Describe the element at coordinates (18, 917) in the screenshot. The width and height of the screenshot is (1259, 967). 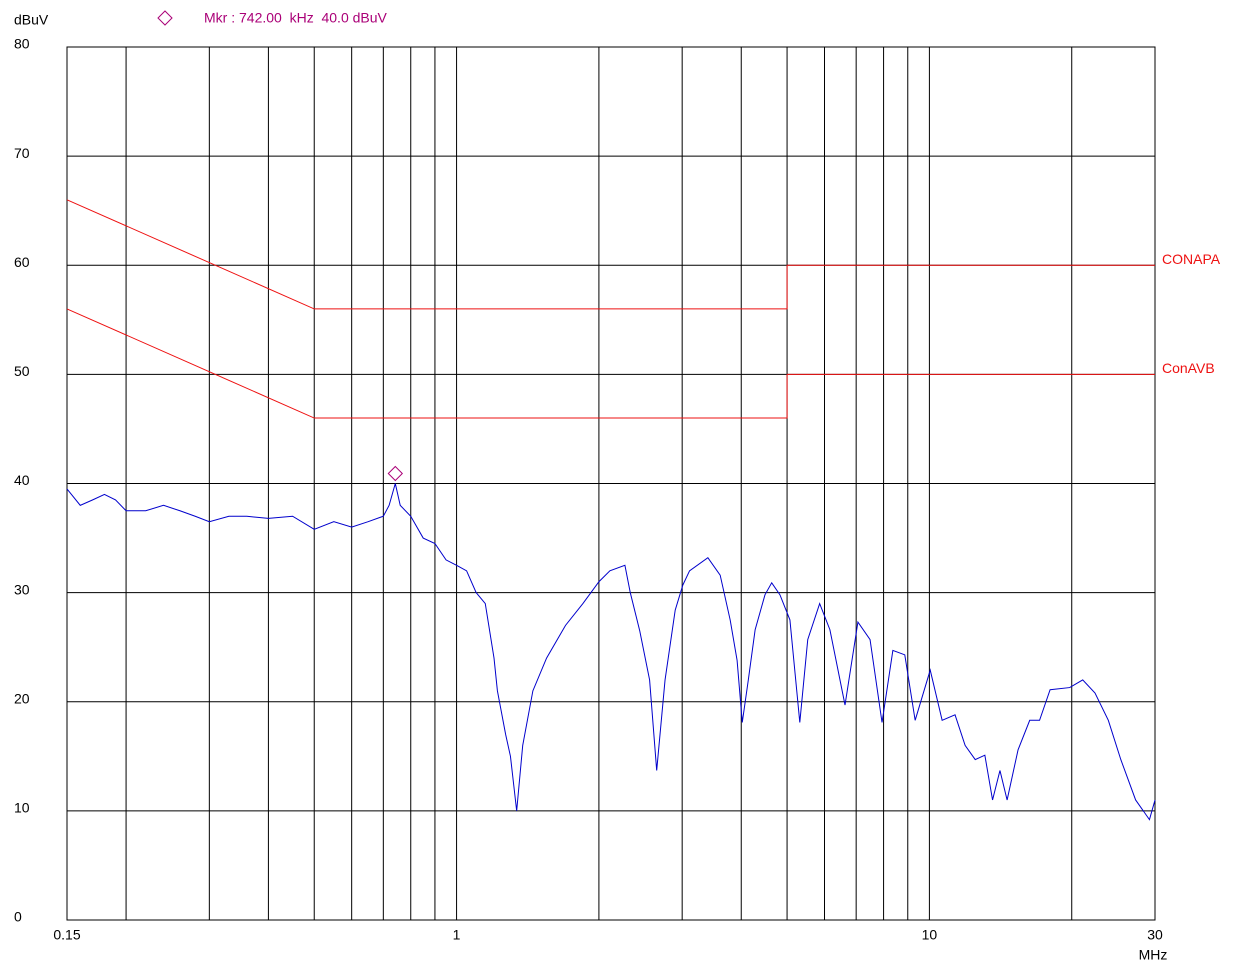
I see `y-tick-label: 0` at that location.